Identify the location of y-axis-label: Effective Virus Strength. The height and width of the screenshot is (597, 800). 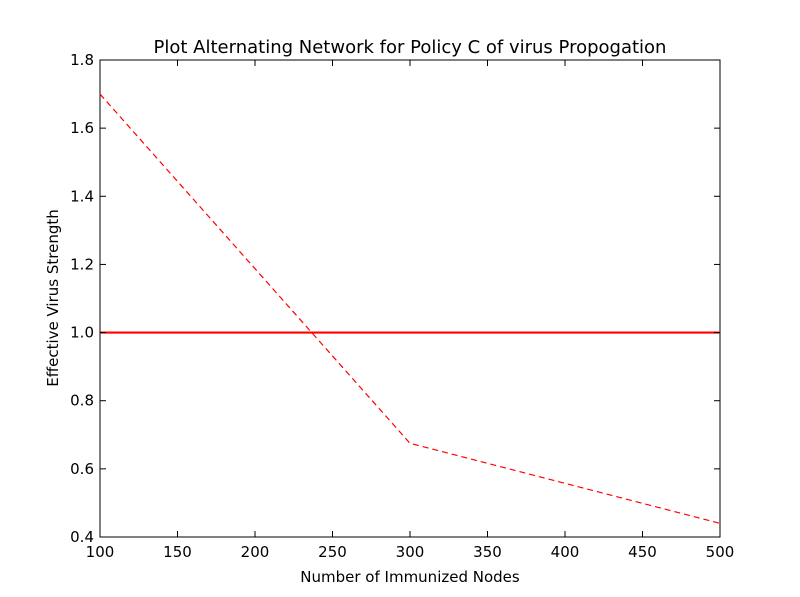
(53, 297).